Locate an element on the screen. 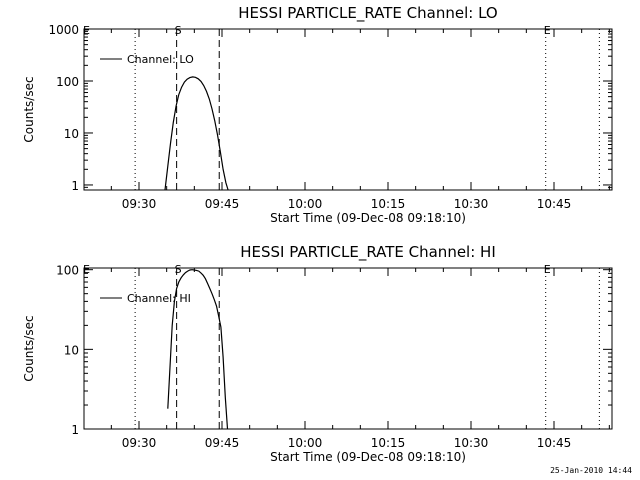 This screenshot has height=480, width=640. y-tick-label: 1000 is located at coordinates (63, 30).